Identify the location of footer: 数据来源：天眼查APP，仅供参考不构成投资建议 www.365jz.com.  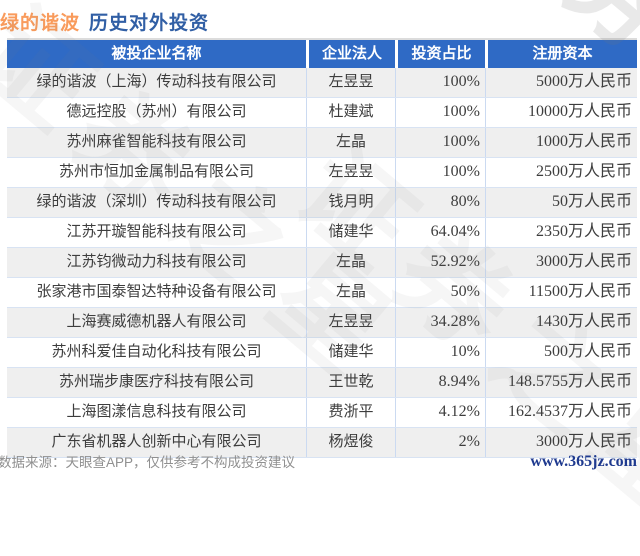
(320, 461).